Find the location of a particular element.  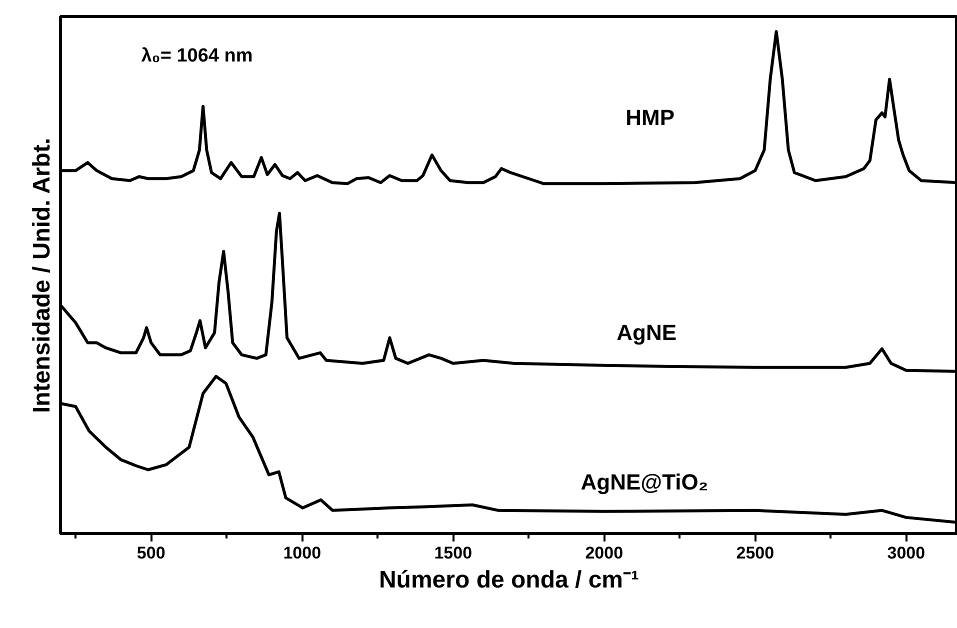

series-label: AgNE is located at coordinates (646, 332).